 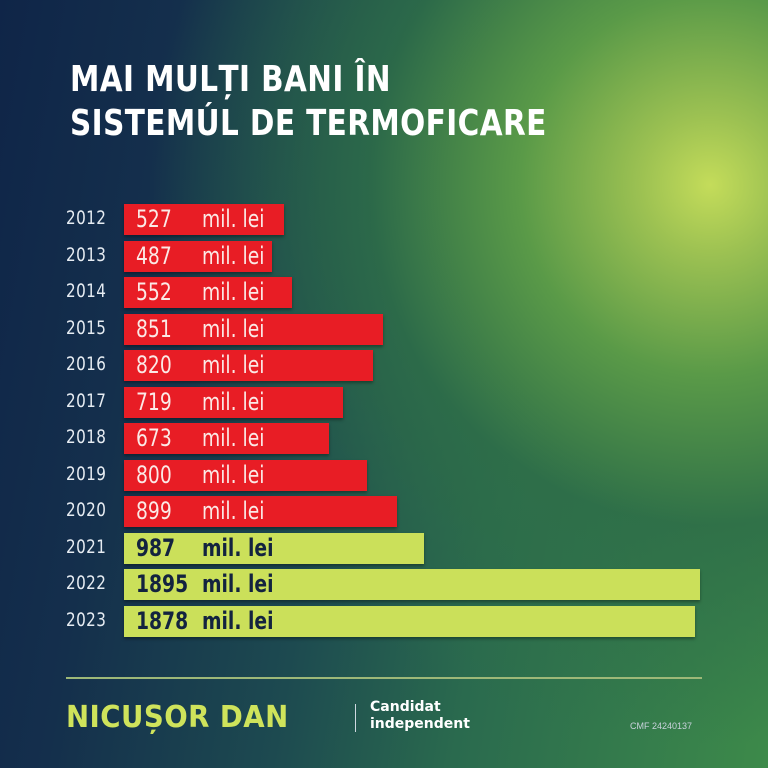 I want to click on year-label: 2015, so click(x=86, y=327).